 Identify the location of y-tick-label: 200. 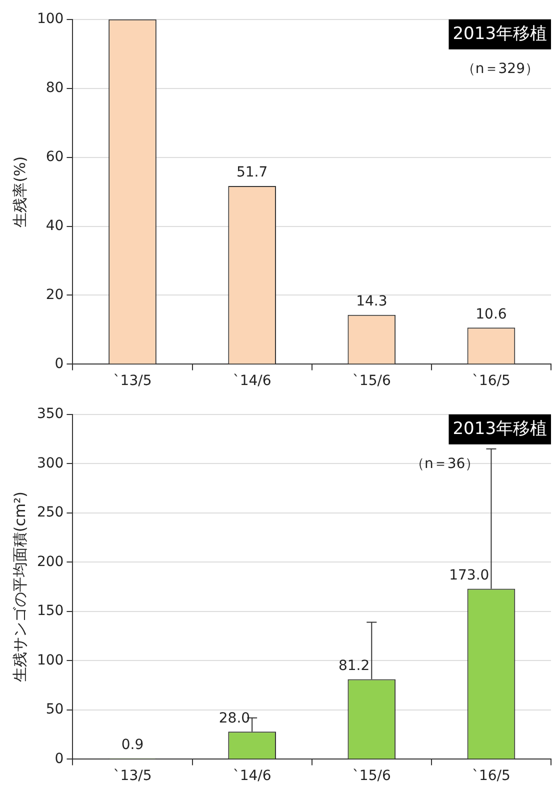
(50, 562).